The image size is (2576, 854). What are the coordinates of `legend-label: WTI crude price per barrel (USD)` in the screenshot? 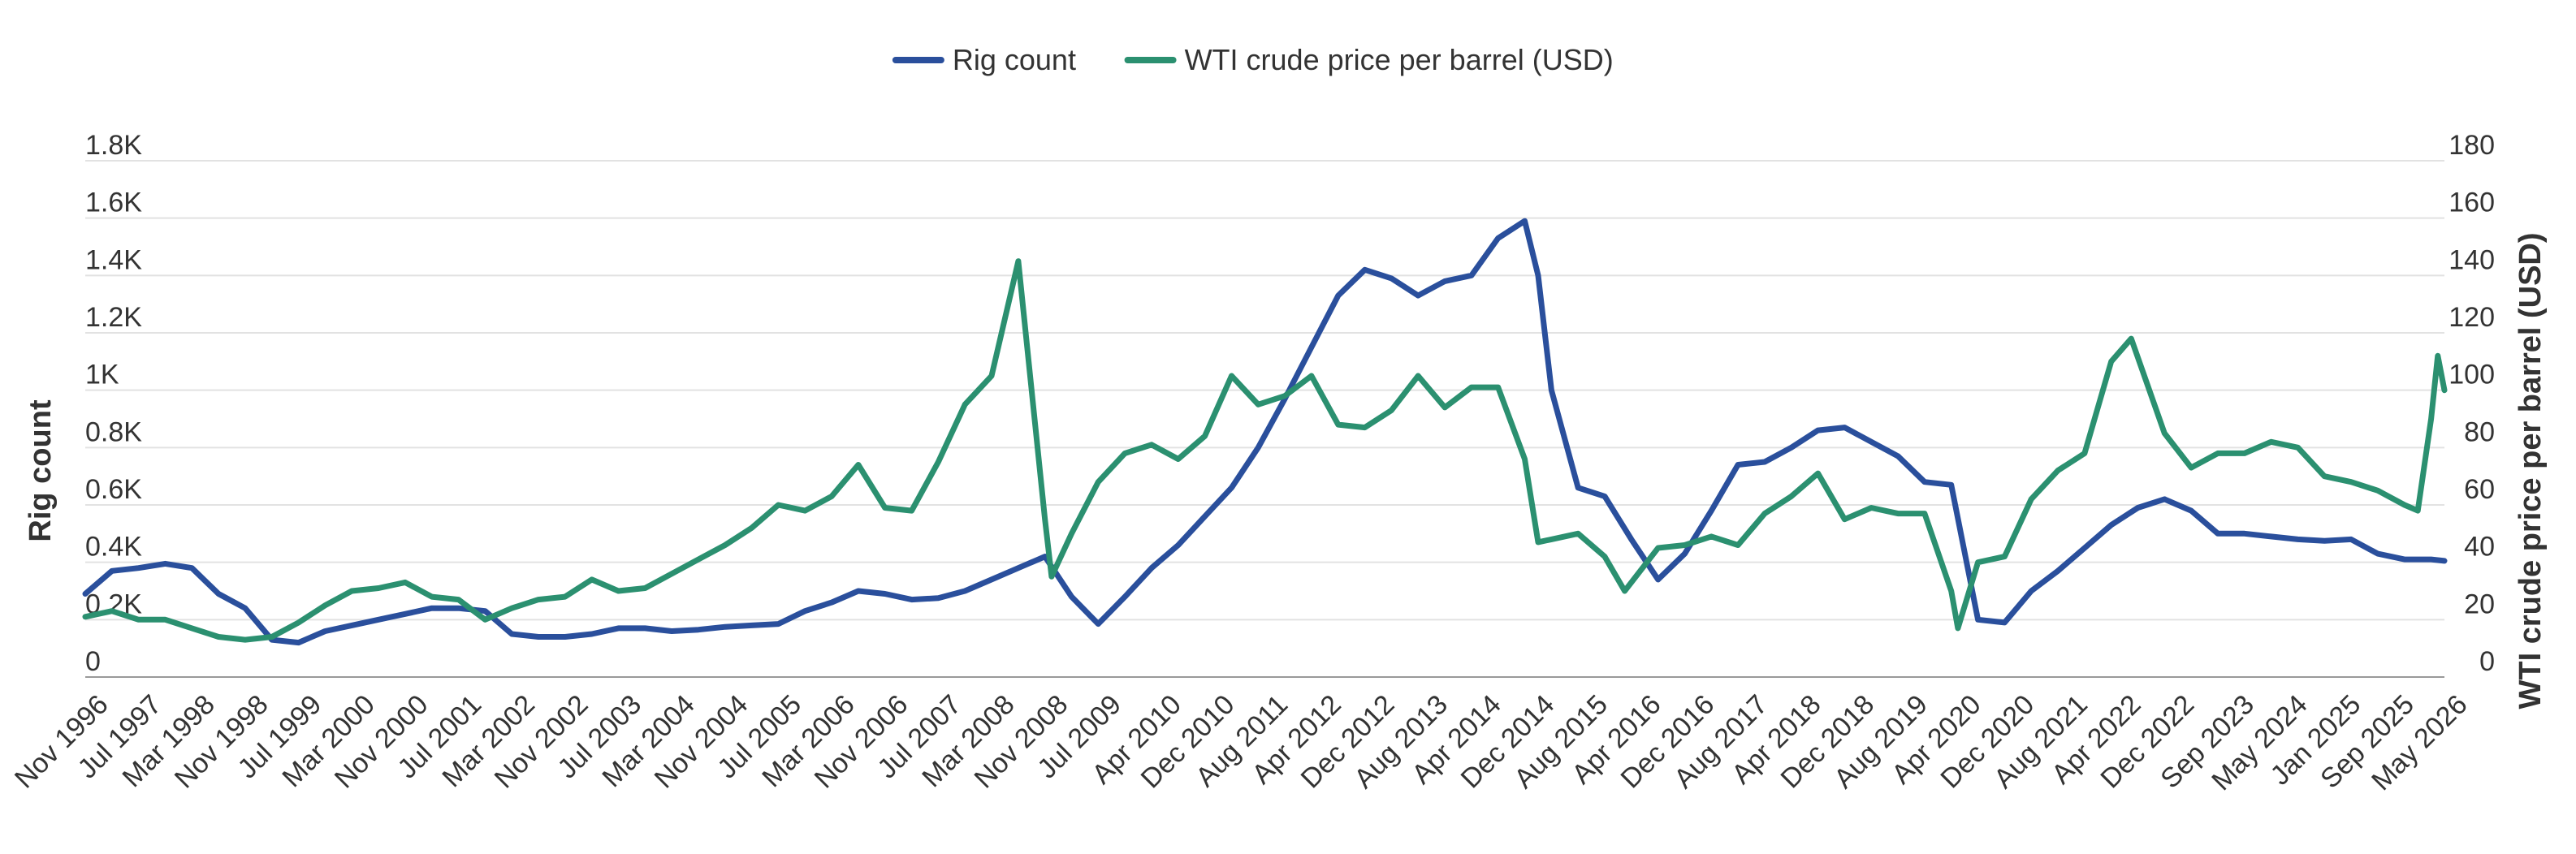 It's located at (1400, 60).